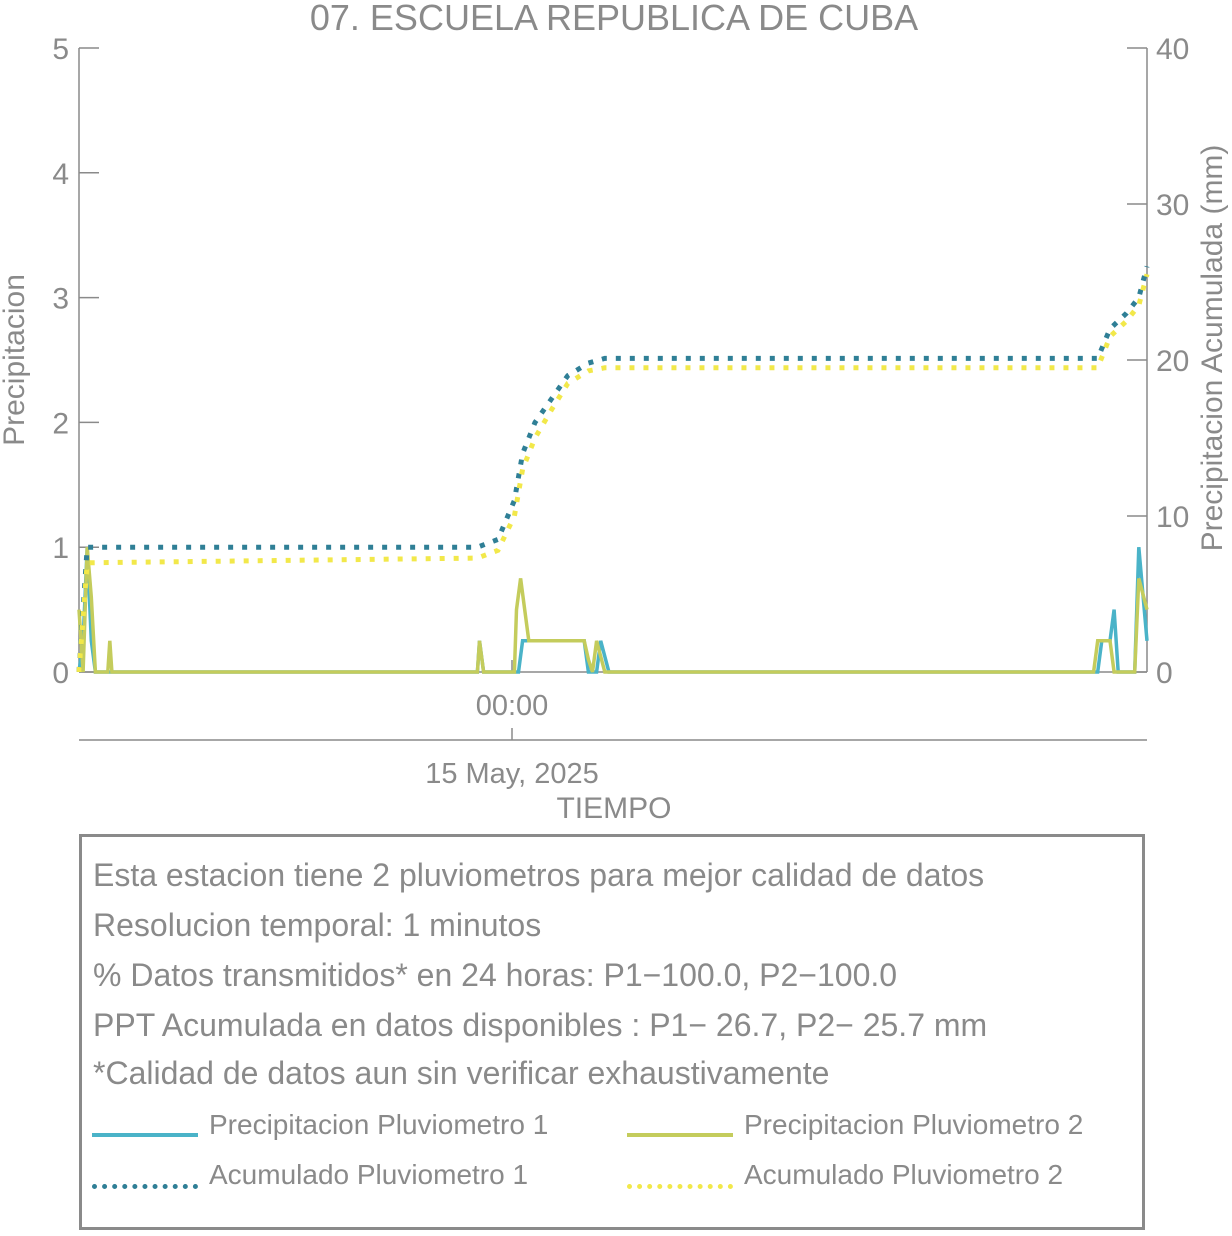 Image resolution: width=1232 pixels, height=1236 pixels. Describe the element at coordinates (379, 1124) in the screenshot. I see `legend-label-precip-1: Precipitacion Pluviometro 1` at that location.